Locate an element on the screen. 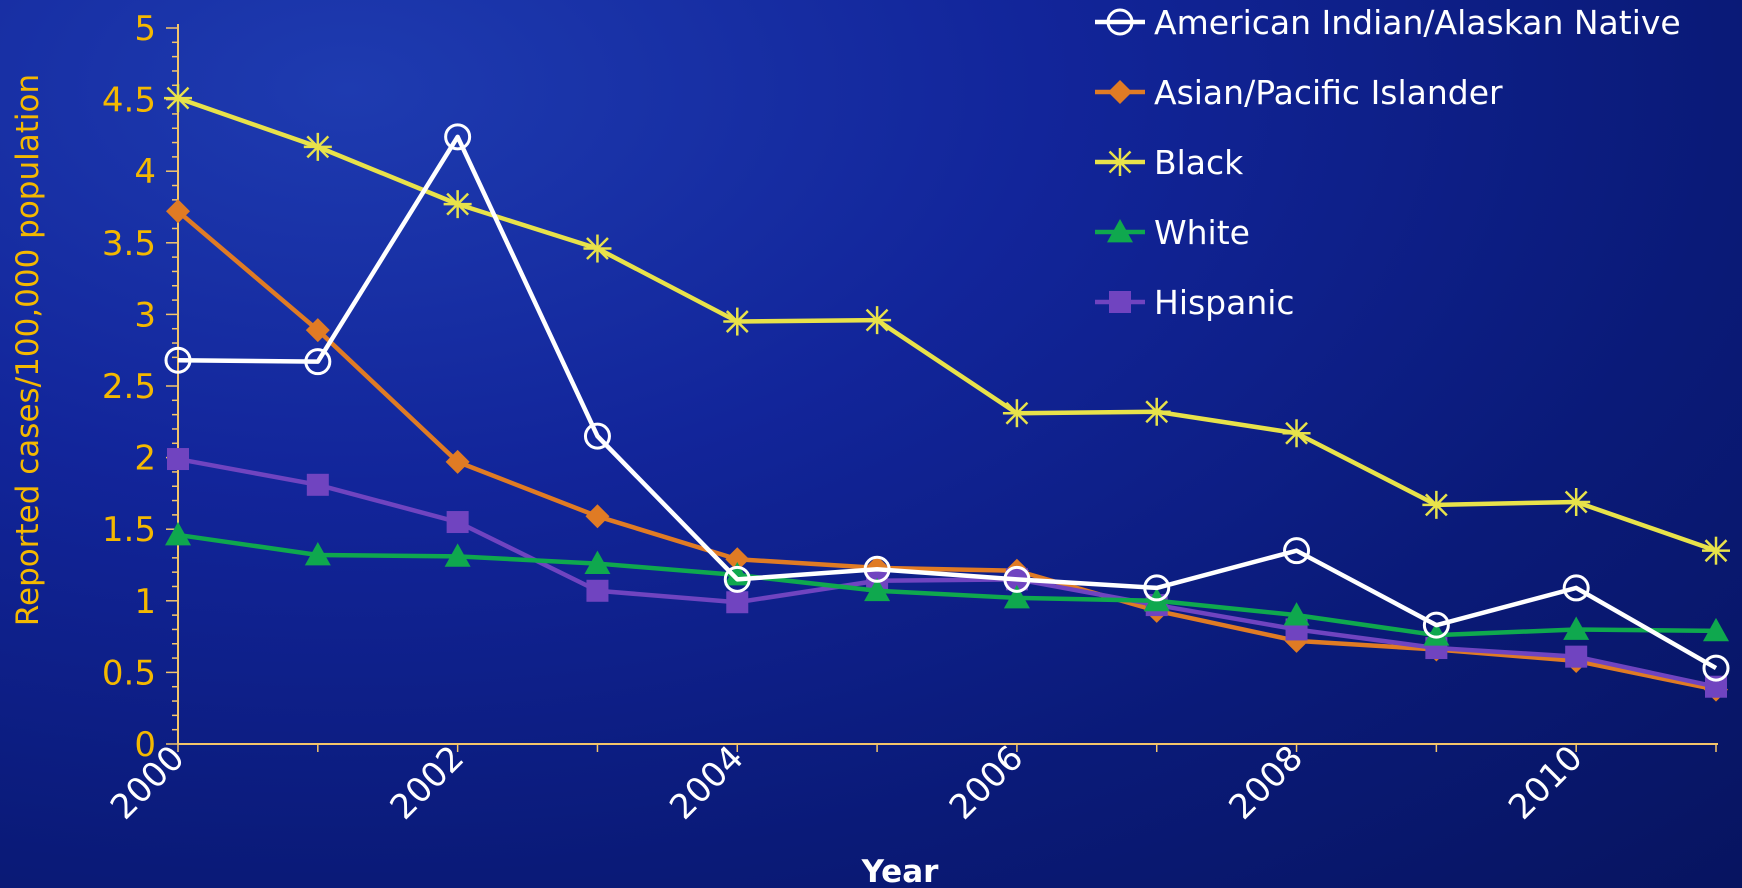  legend-label: White is located at coordinates (1202, 232).